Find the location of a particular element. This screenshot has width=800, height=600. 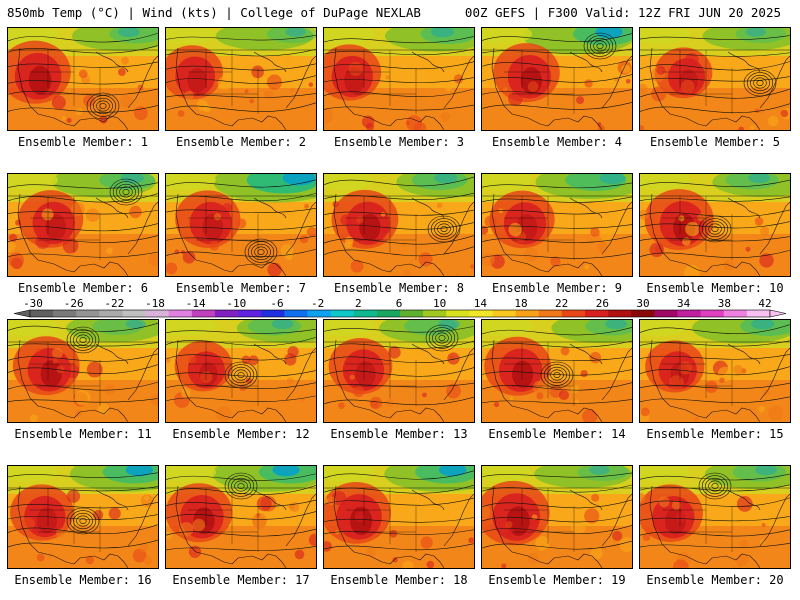

colorbar-tick-label: -18 is located at coordinates (155, 303).